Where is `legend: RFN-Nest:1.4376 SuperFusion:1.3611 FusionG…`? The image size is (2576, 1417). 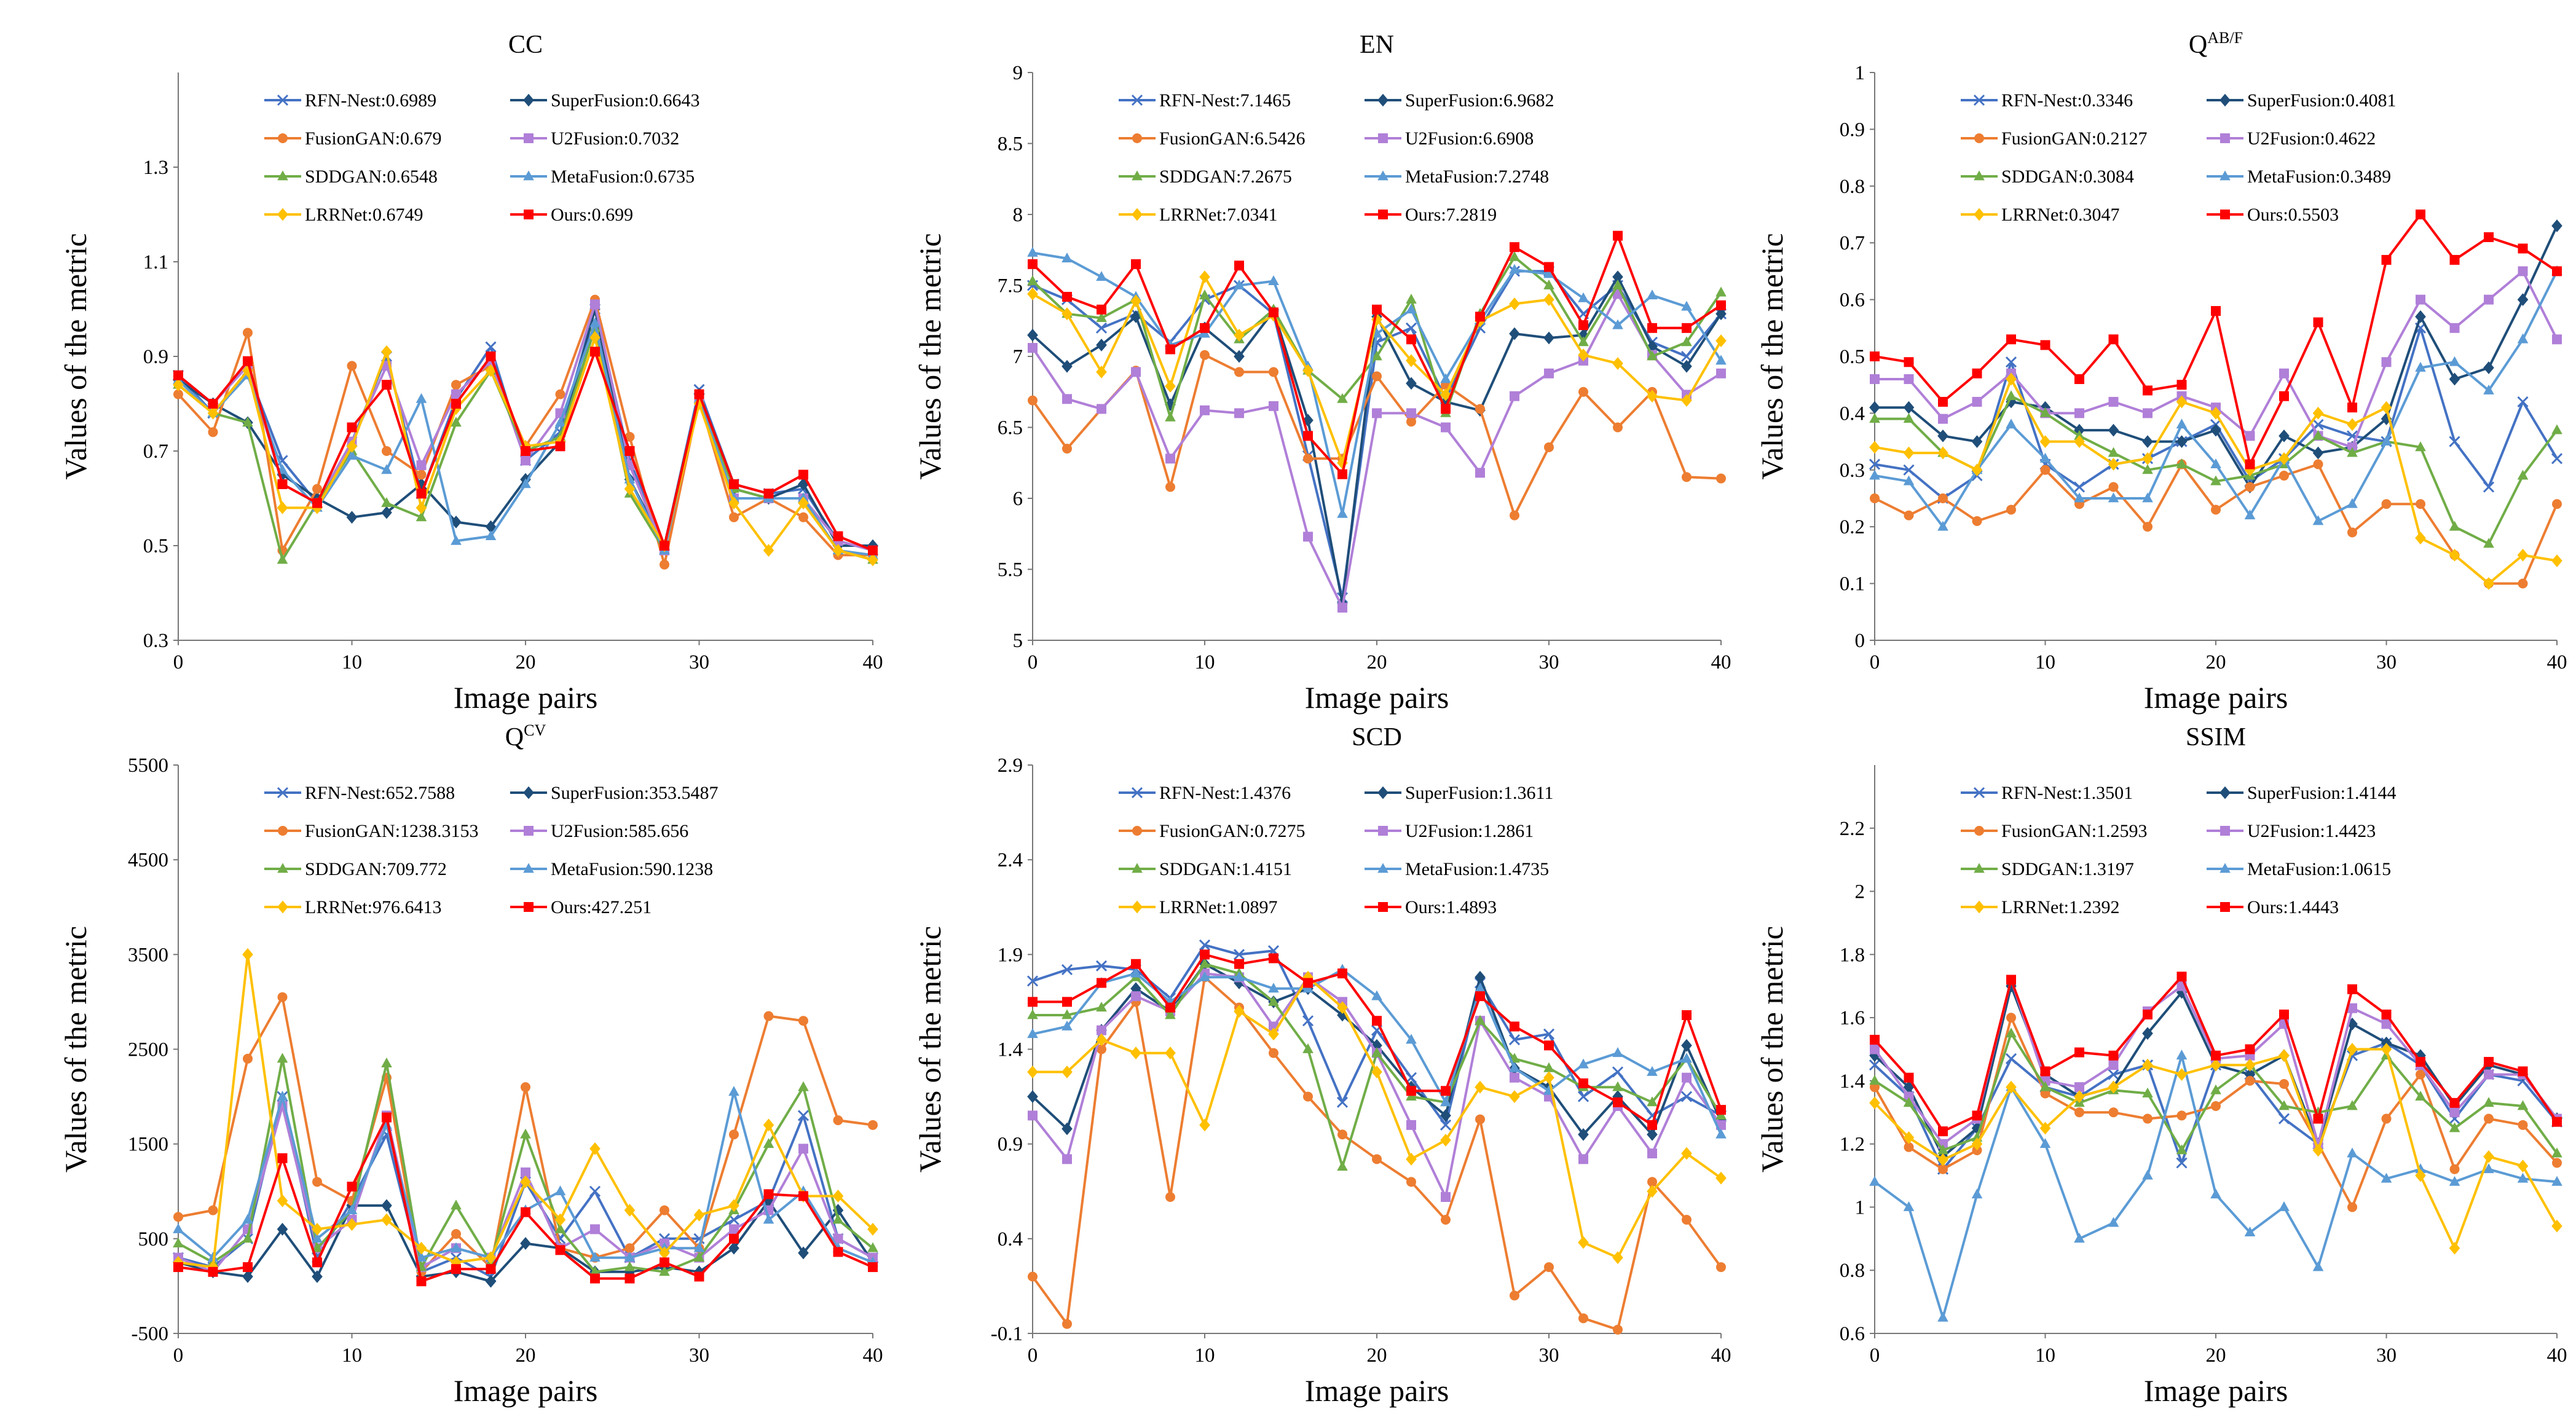 legend: RFN-Nest:1.4376 SuperFusion:1.3611 FusionG… is located at coordinates (1336, 850).